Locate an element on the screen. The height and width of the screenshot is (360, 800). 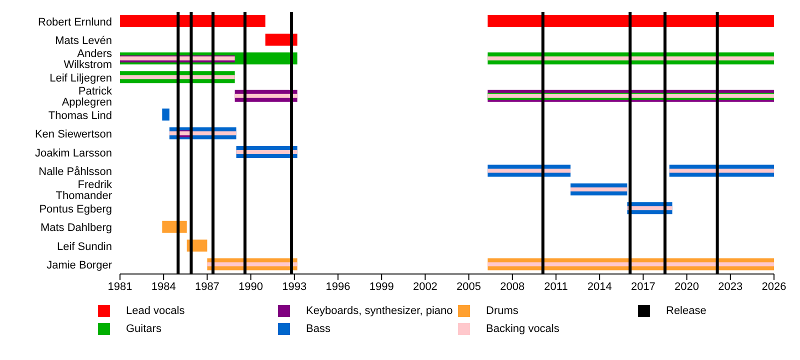
legend-label: Bass is located at coordinates (318, 329).